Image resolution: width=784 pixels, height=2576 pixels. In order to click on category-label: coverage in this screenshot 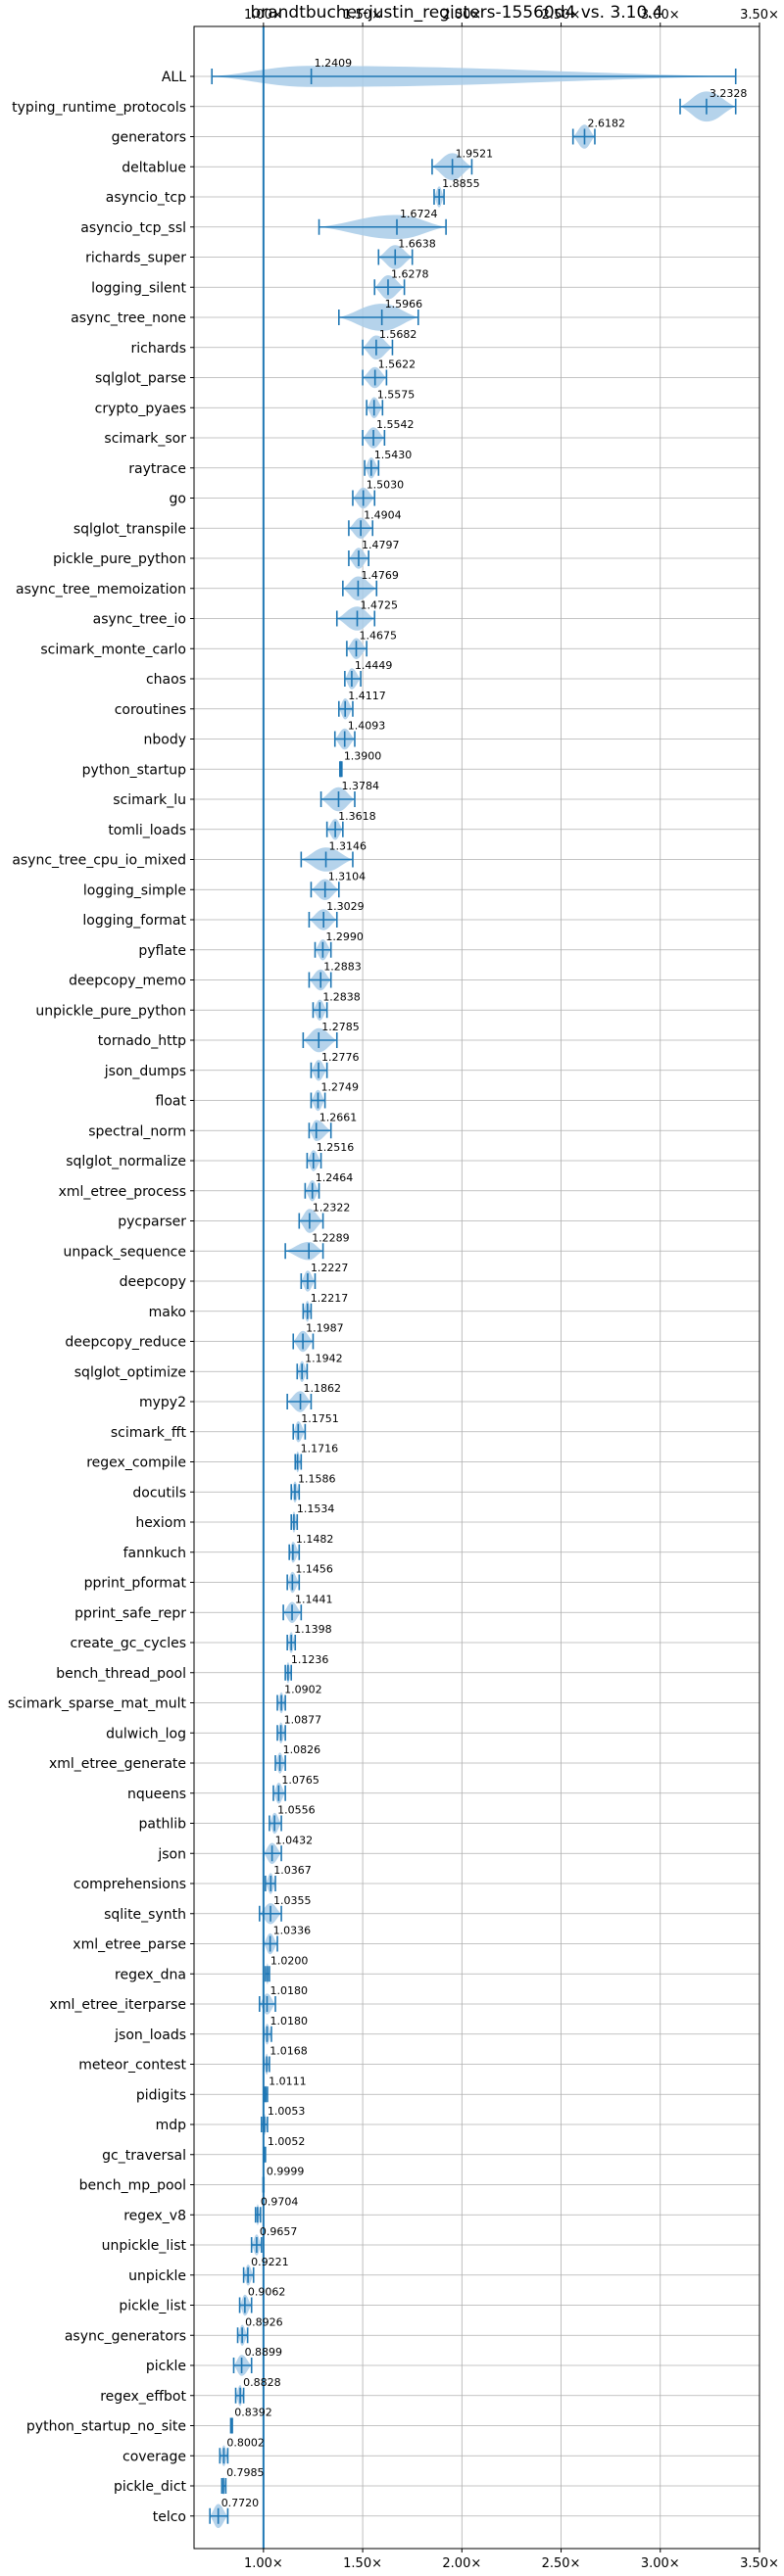, I will do `click(154, 2456)`.